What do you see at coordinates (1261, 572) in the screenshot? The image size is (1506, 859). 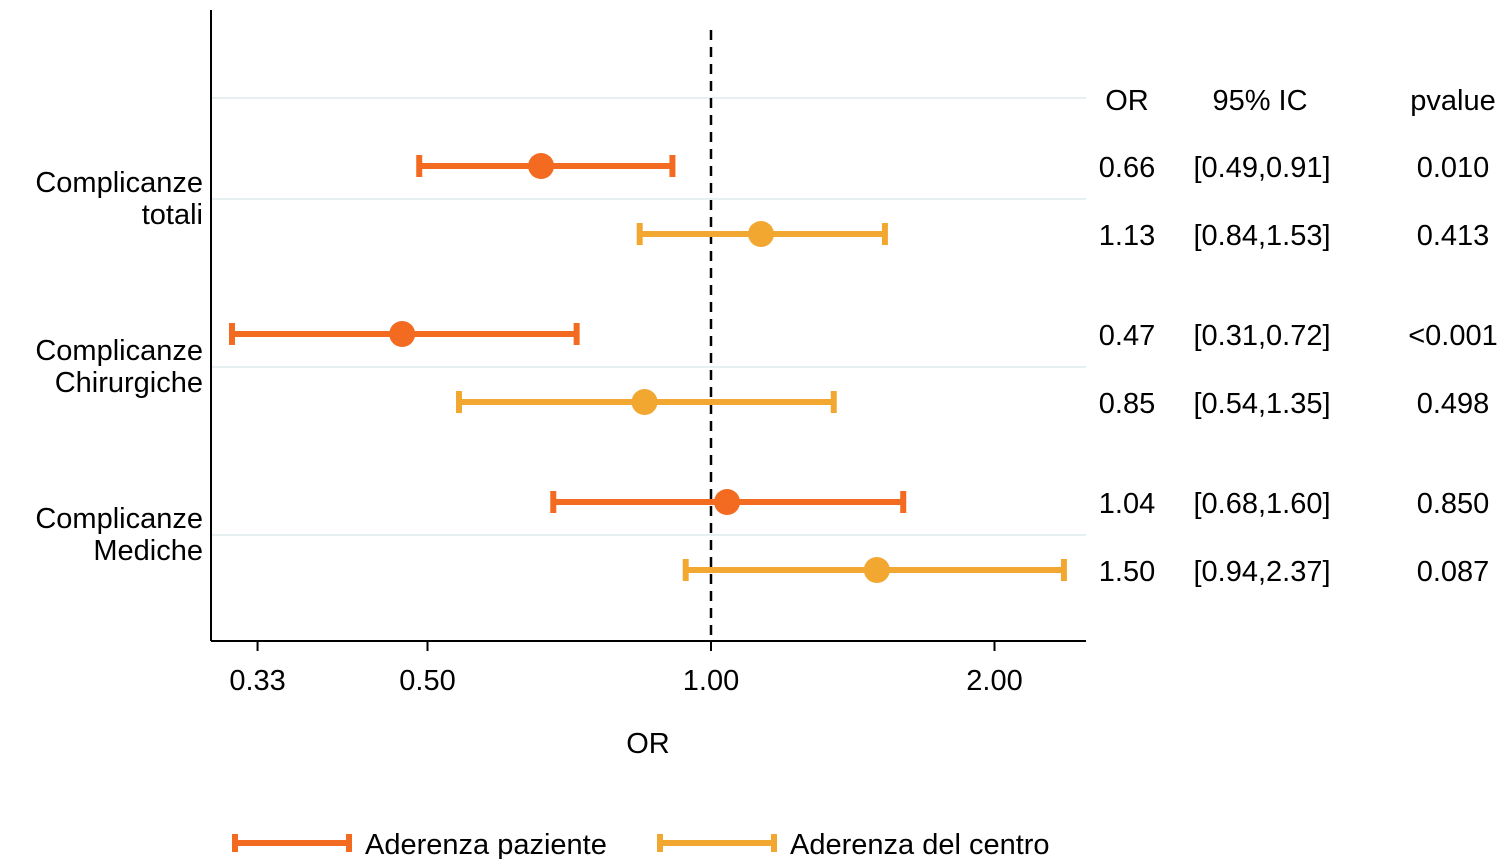 I see `table-ci-value: [0.94,2.37]` at bounding box center [1261, 572].